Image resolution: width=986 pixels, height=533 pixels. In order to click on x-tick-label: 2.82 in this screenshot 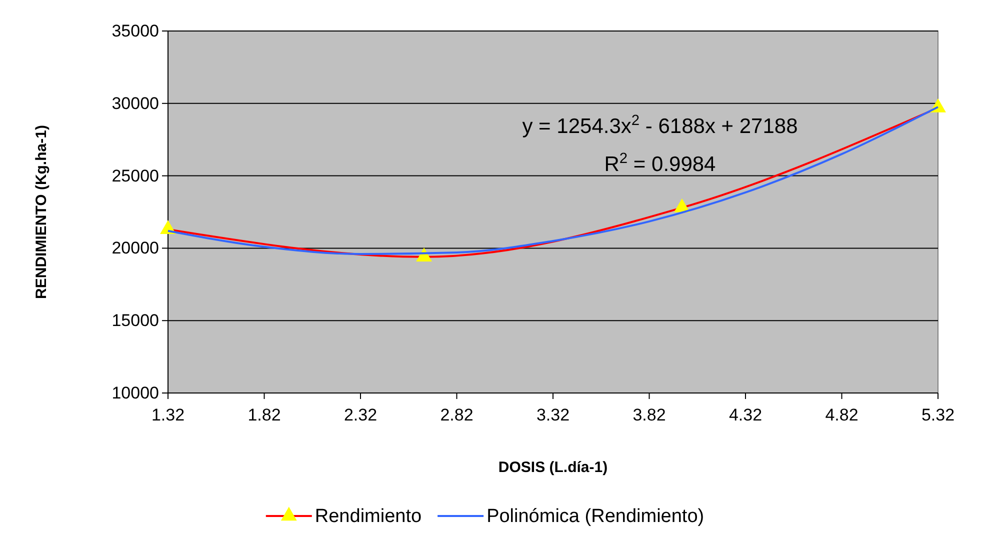, I will do `click(457, 415)`.